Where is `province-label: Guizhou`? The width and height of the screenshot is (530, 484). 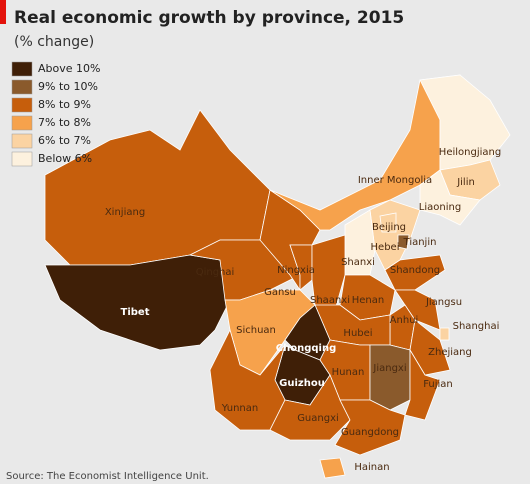
province-label: Guizhou is located at coordinates (302, 383).